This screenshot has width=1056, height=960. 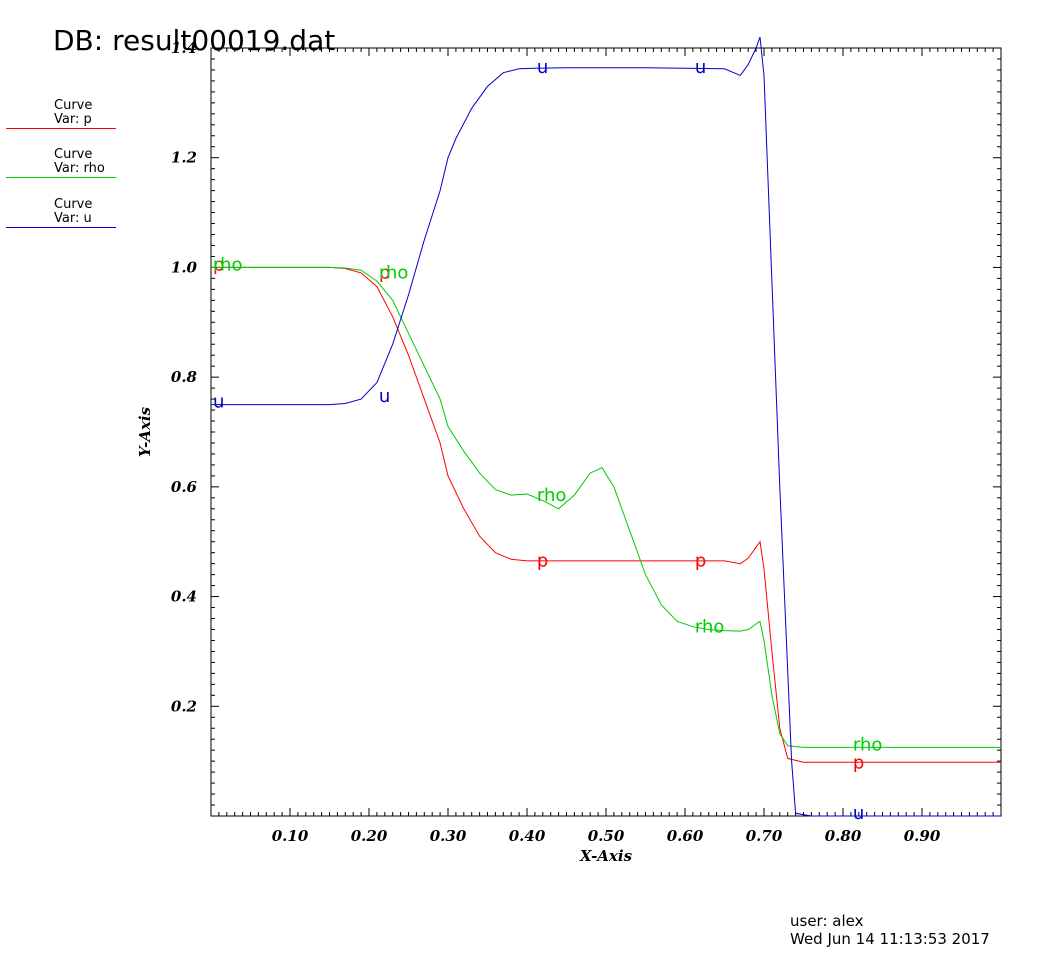 I want to click on legend-entry-p: Curve Var: p, so click(x=60, y=120).